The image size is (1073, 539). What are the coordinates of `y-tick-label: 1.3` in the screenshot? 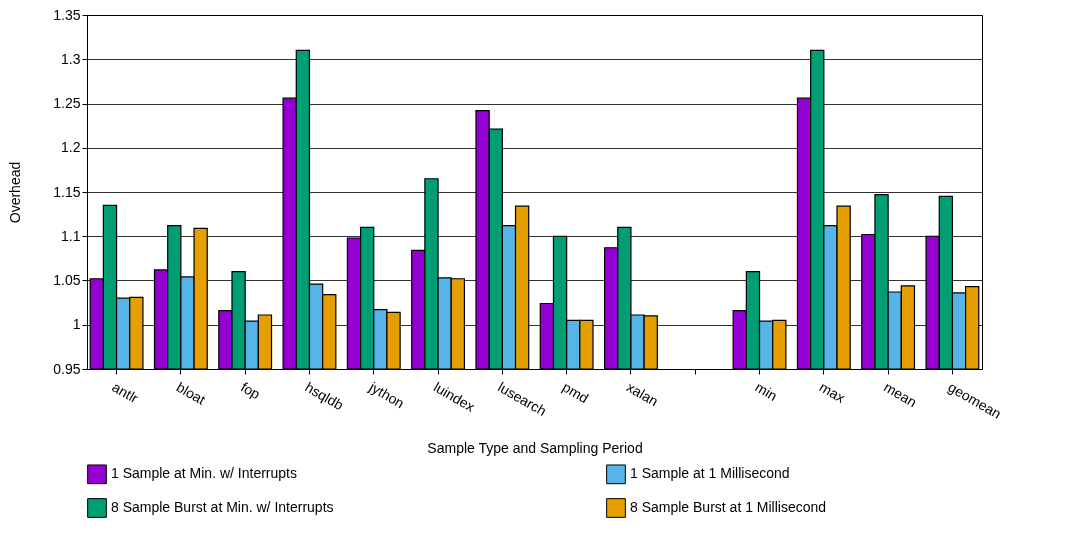 It's located at (71, 58).